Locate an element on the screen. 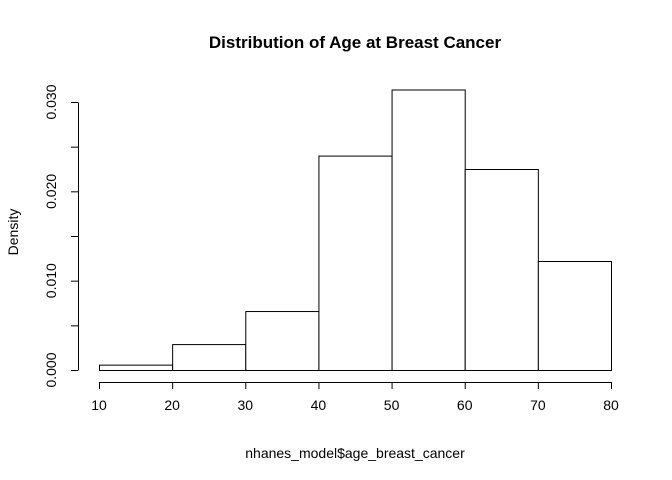 The image size is (672, 480). x-tick-label-20: 20 is located at coordinates (172, 405).